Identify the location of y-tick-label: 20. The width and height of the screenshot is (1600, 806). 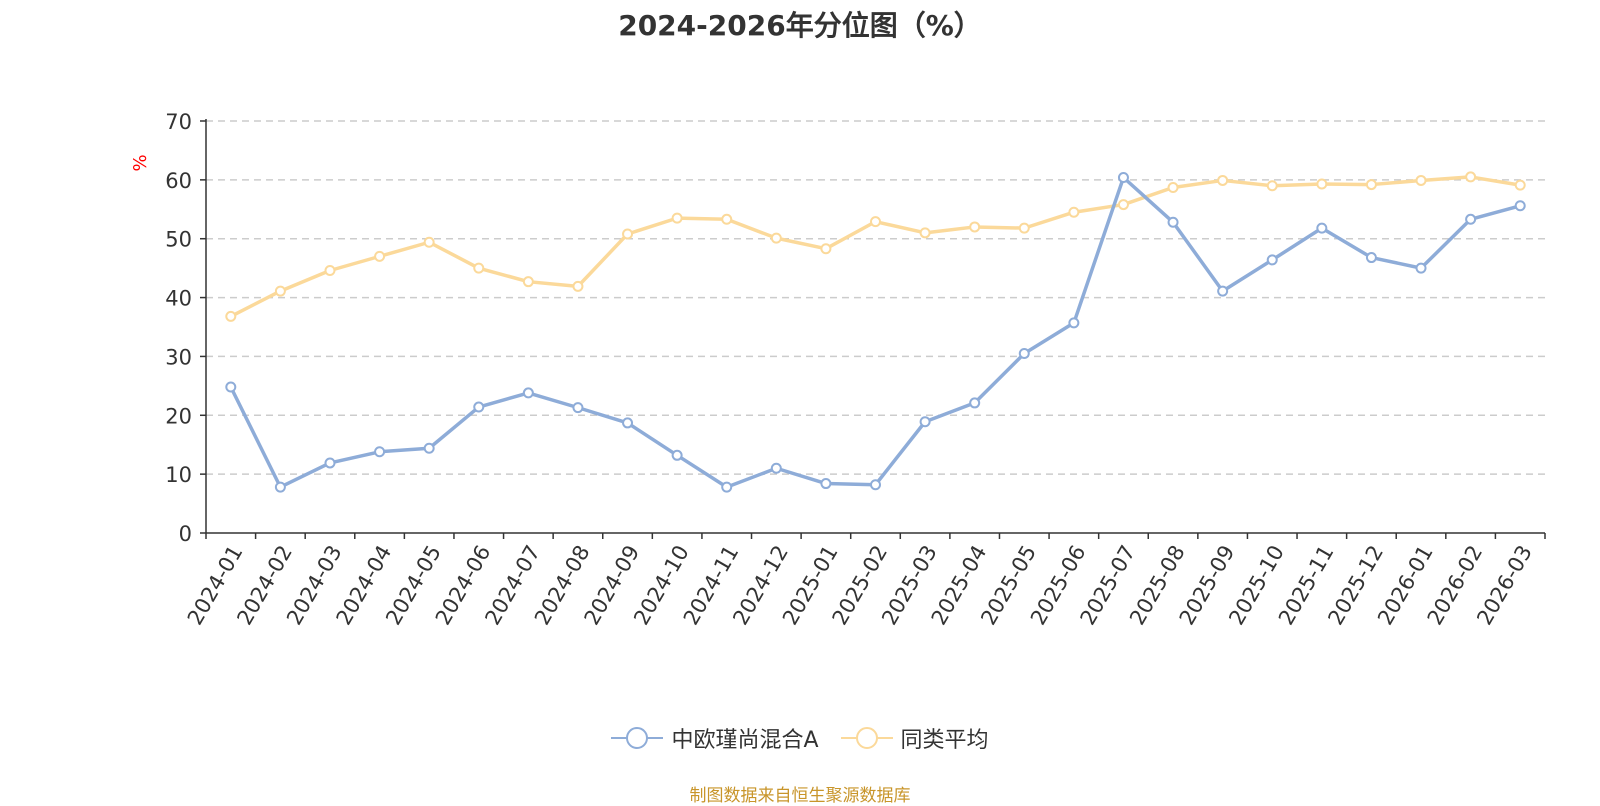
(178, 416).